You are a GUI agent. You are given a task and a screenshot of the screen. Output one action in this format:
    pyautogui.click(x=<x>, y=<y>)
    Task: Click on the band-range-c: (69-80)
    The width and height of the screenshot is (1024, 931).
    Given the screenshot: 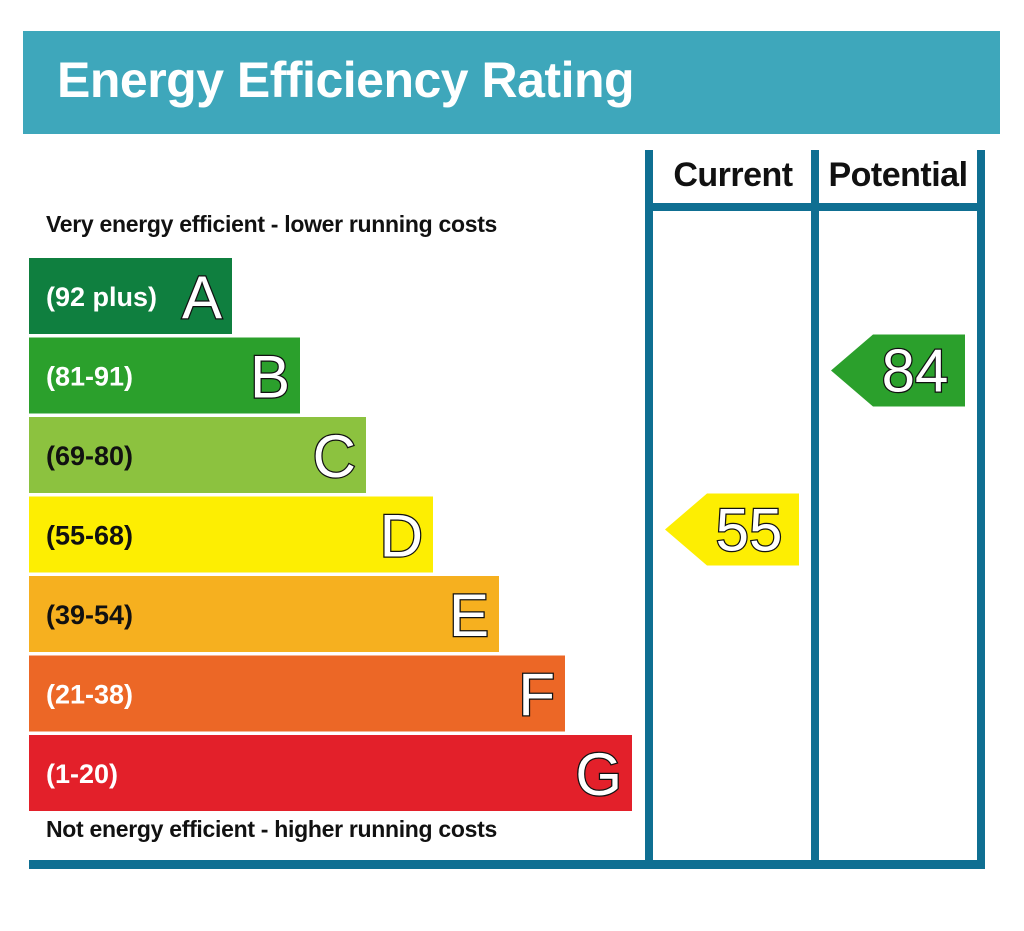 What is the action you would take?
    pyautogui.click(x=89, y=456)
    